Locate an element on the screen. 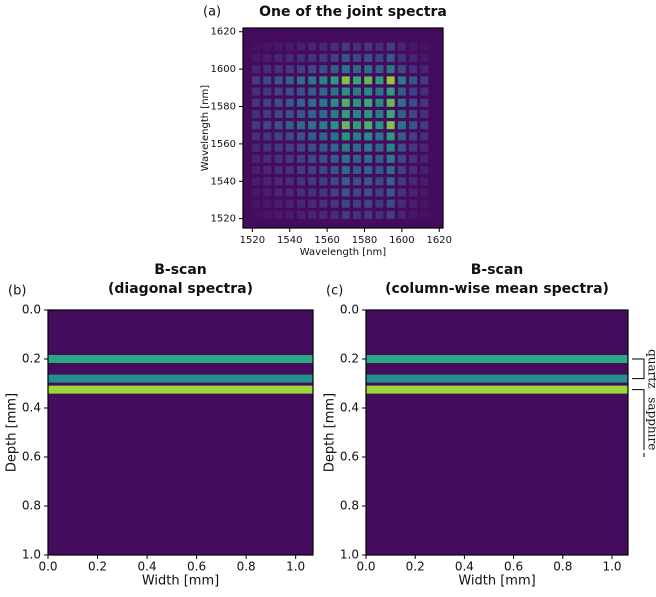 The image size is (656, 597). y-axis-label: Wavelength [nm] is located at coordinates (205, 128).